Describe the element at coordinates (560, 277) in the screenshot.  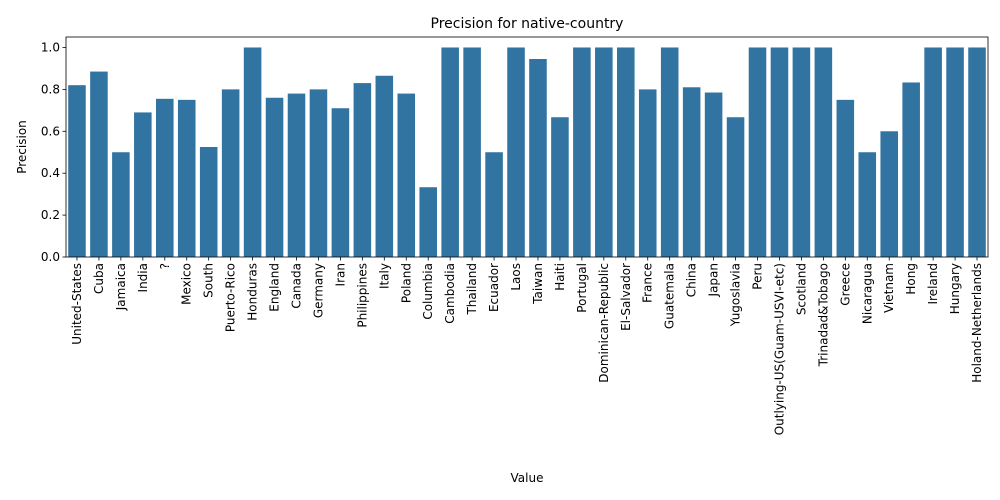
I see `x-tick-label: Haiti` at that location.